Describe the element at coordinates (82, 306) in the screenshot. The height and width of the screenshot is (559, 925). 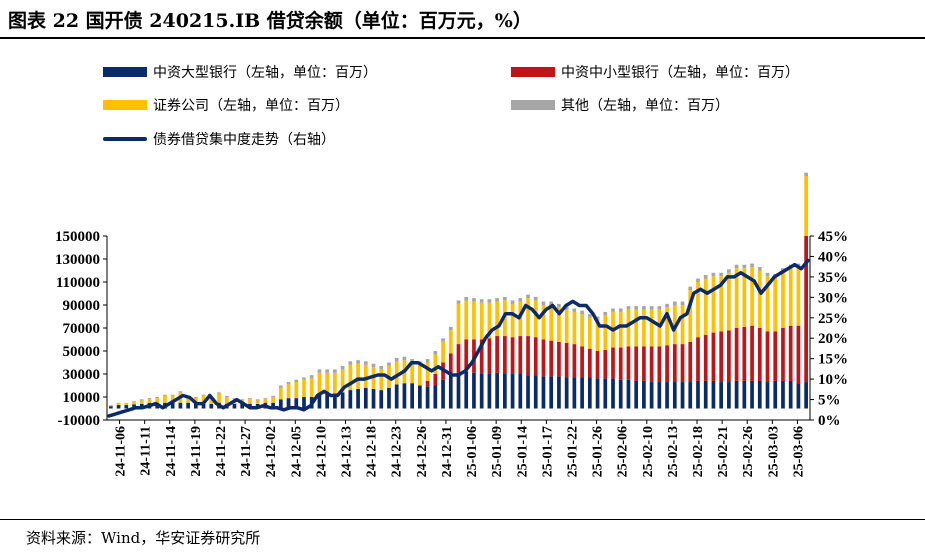
I see `y-left-tick-label: 90000` at that location.